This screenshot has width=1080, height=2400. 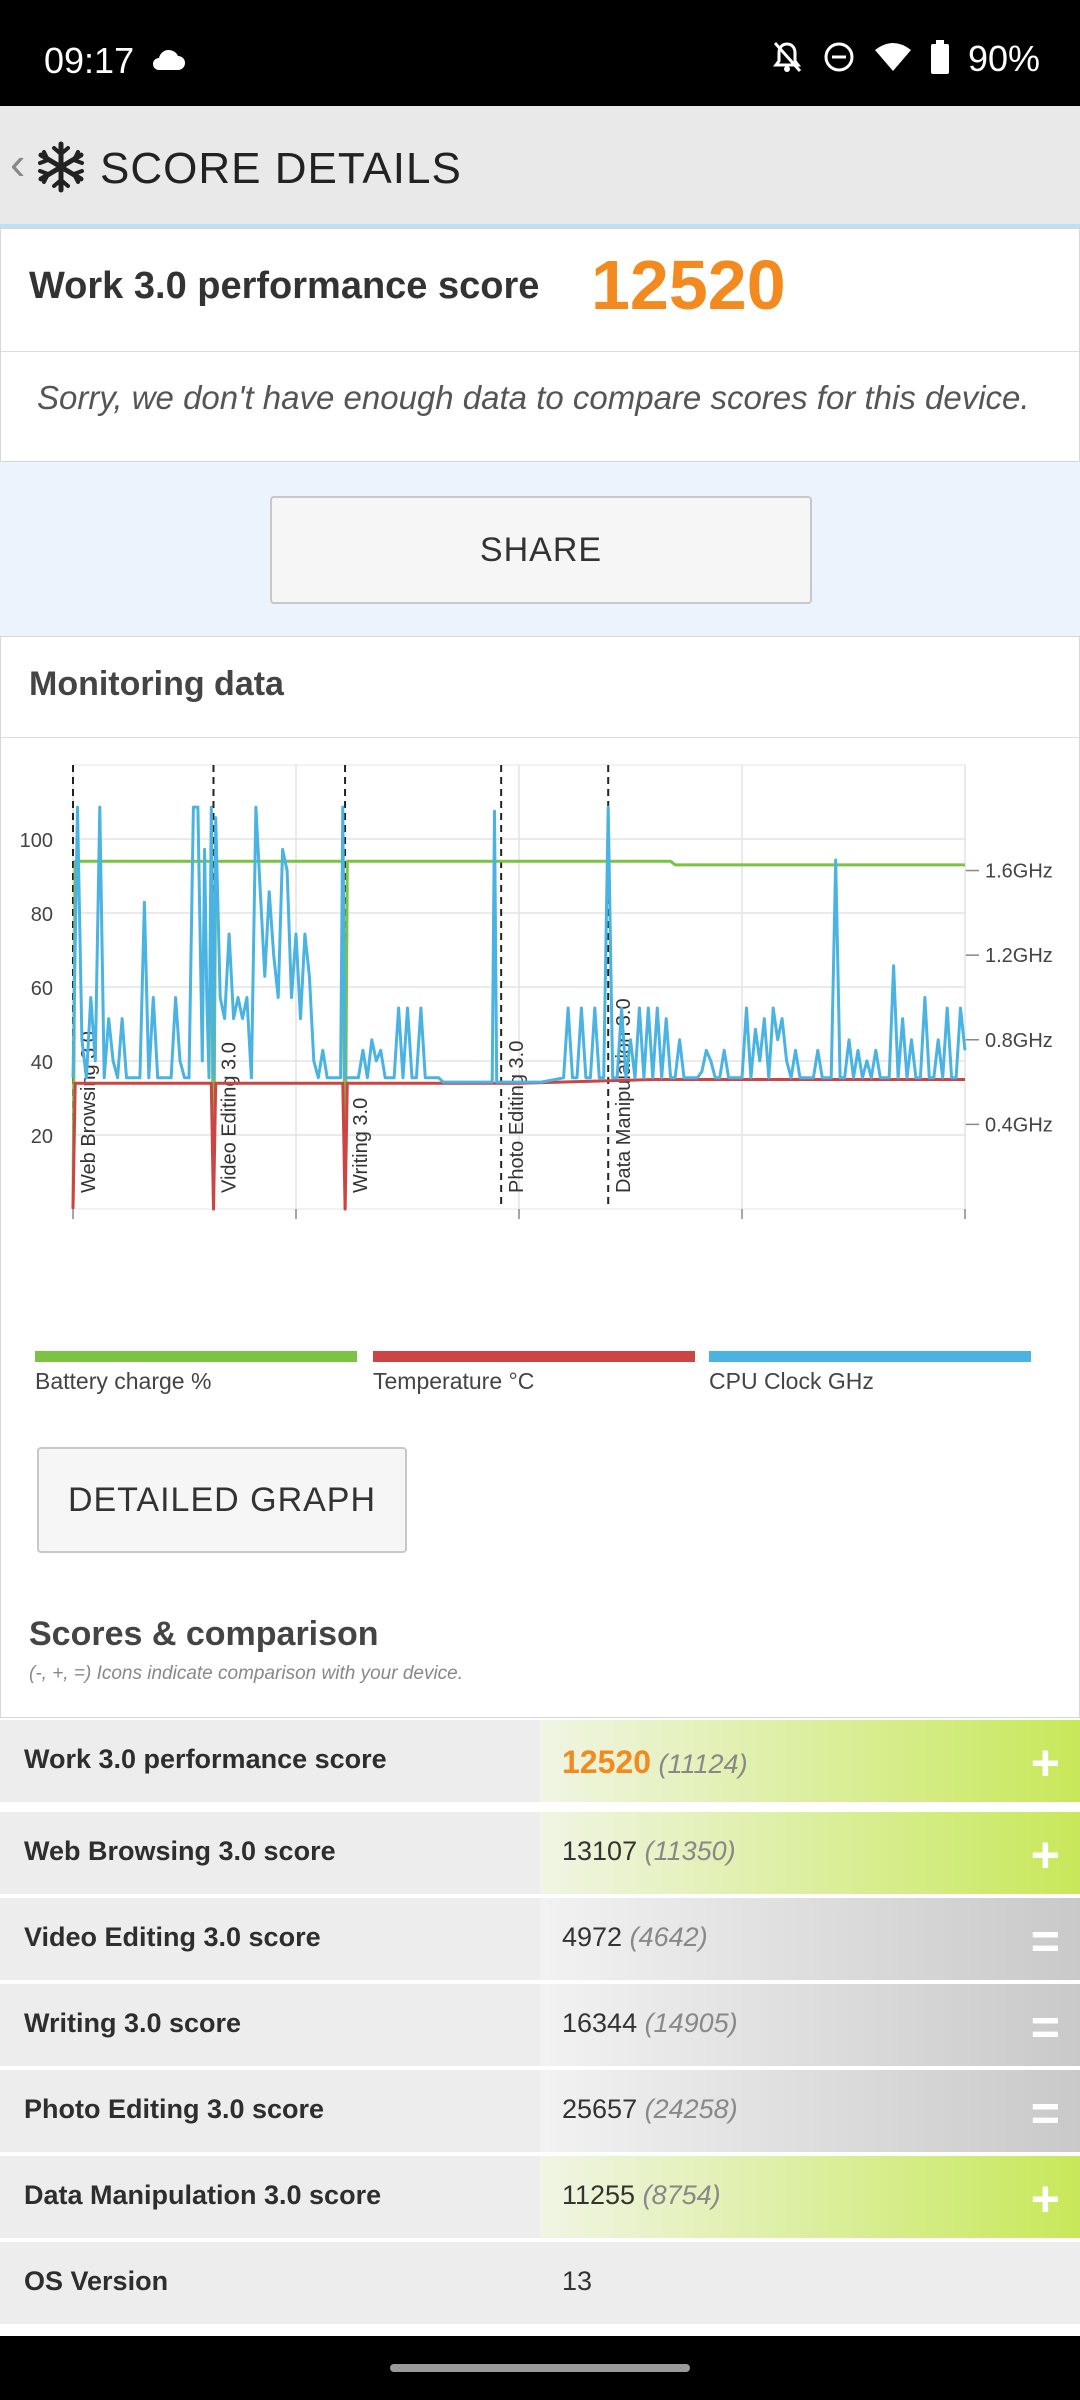 I want to click on overall-score-label: Work 3.0 performance score, so click(x=284, y=286).